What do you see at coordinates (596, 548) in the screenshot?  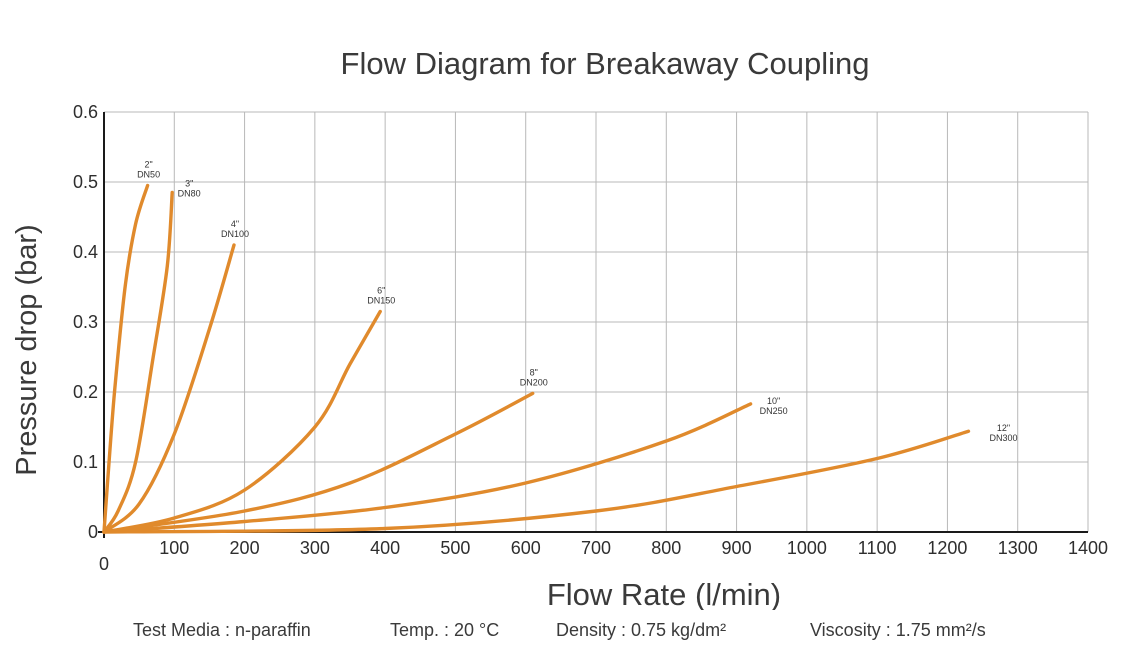 I see `x-tick-label-7: 700` at bounding box center [596, 548].